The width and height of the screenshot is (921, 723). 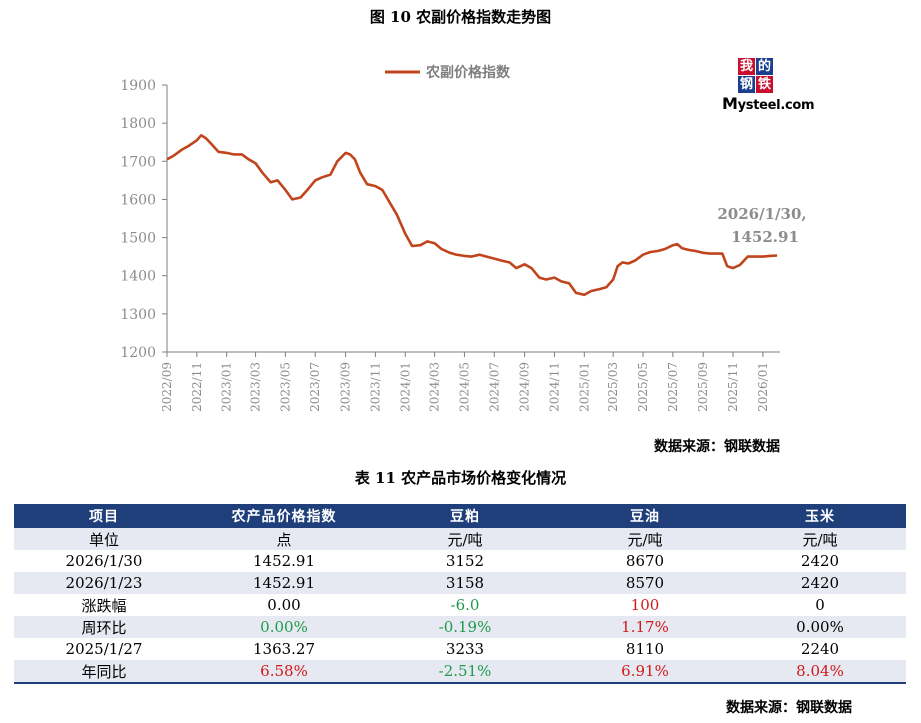 I want to click on cell: 3158, so click(x=465, y=583).